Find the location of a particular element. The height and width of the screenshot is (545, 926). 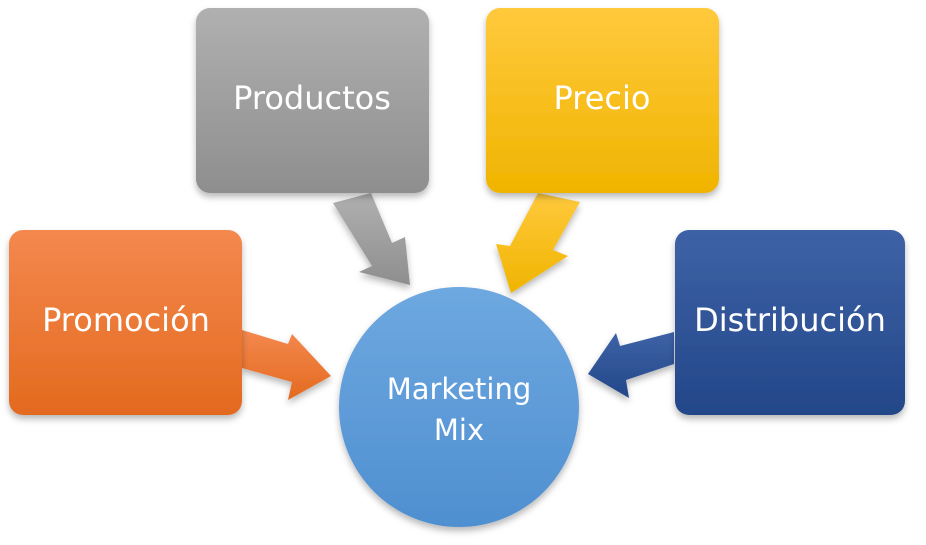

node-promocion-box is located at coordinates (125, 322).